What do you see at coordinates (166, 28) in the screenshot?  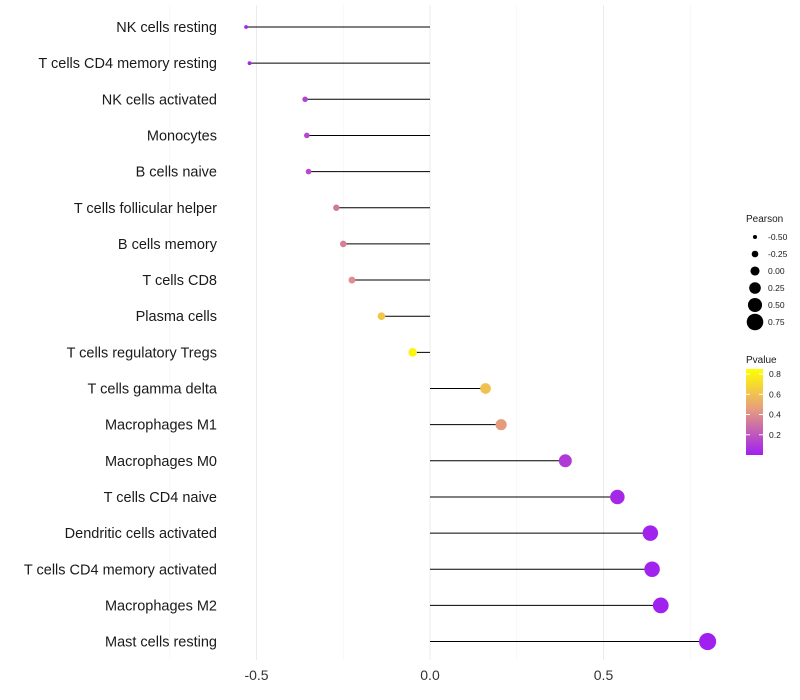 I see `y-axis-label: NK cells resting` at bounding box center [166, 28].